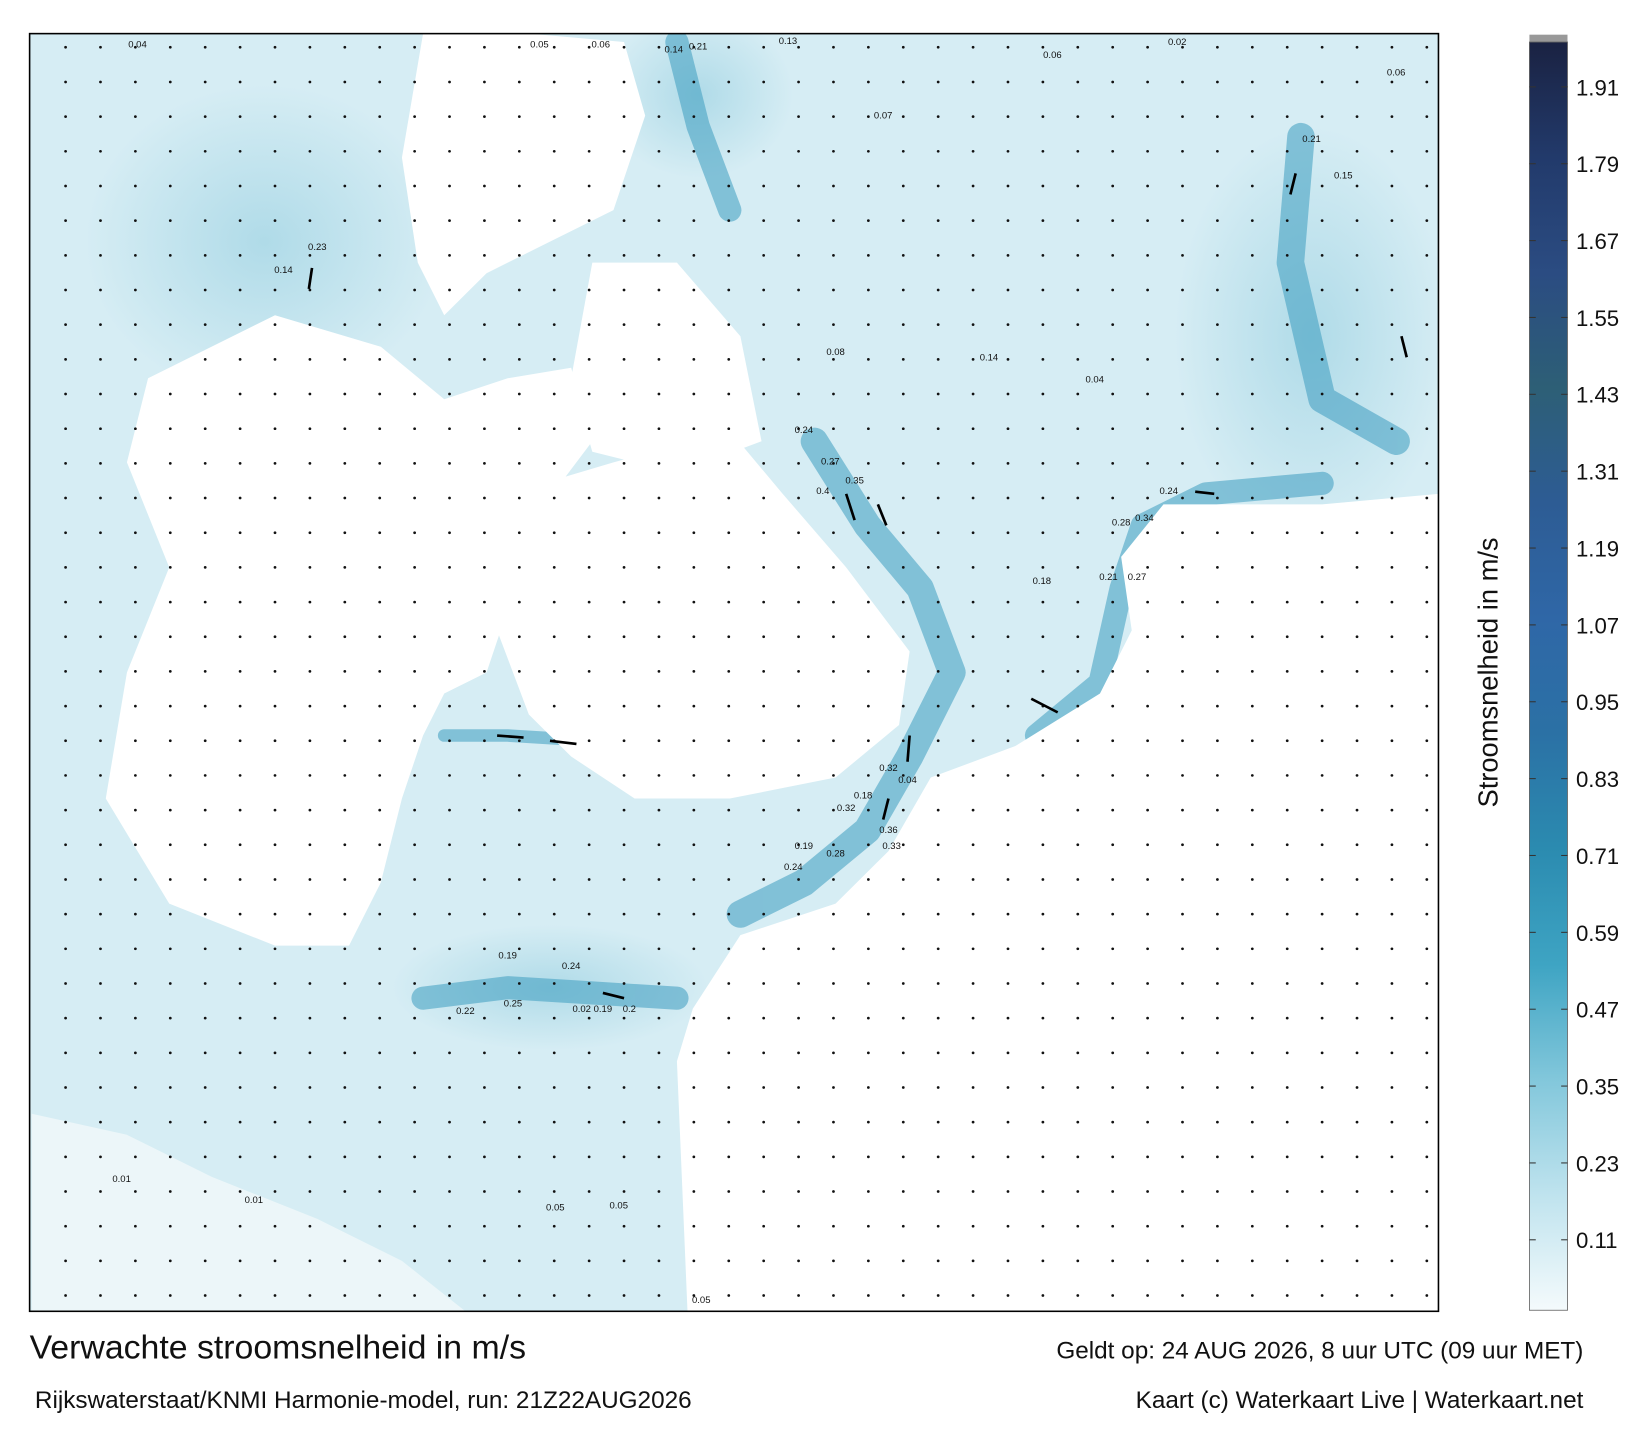  What do you see at coordinates (804, 430) in the screenshot?
I see `current-label: 0.24` at bounding box center [804, 430].